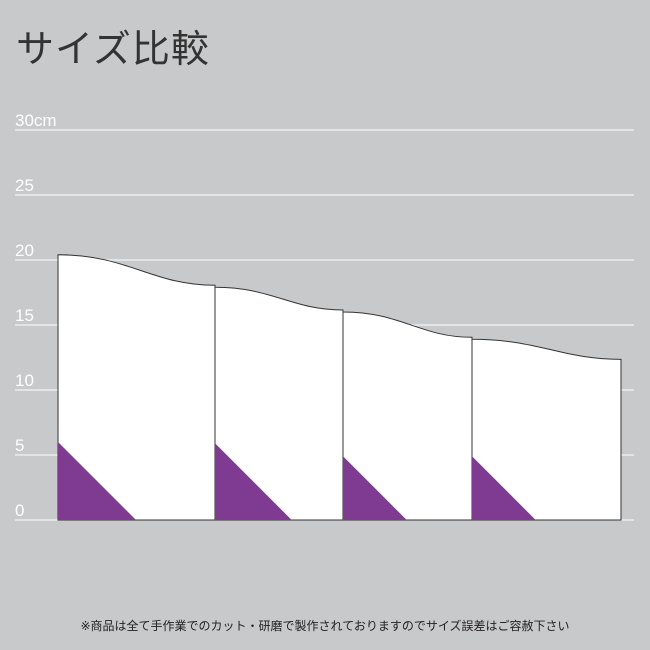 This screenshot has height=650, width=650. I want to click on y-tick-label: 10, so click(24, 380).